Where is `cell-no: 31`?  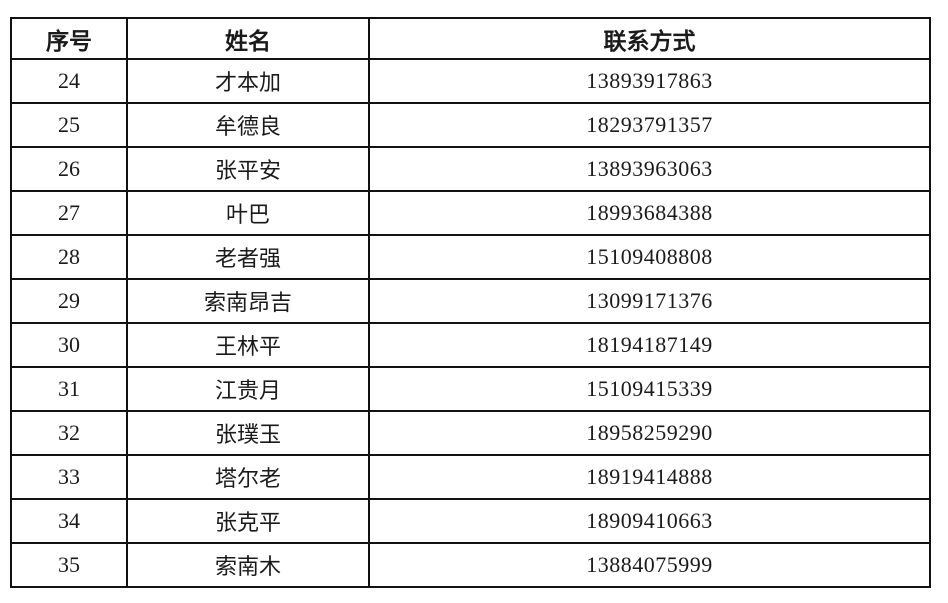
cell-no: 31 is located at coordinates (69, 389).